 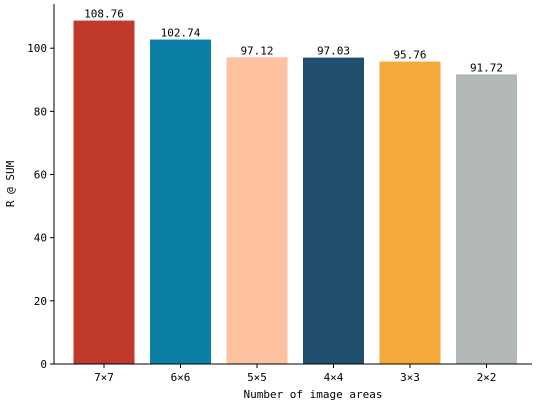 I want to click on bar-value-label: 108.76, so click(x=104, y=14).